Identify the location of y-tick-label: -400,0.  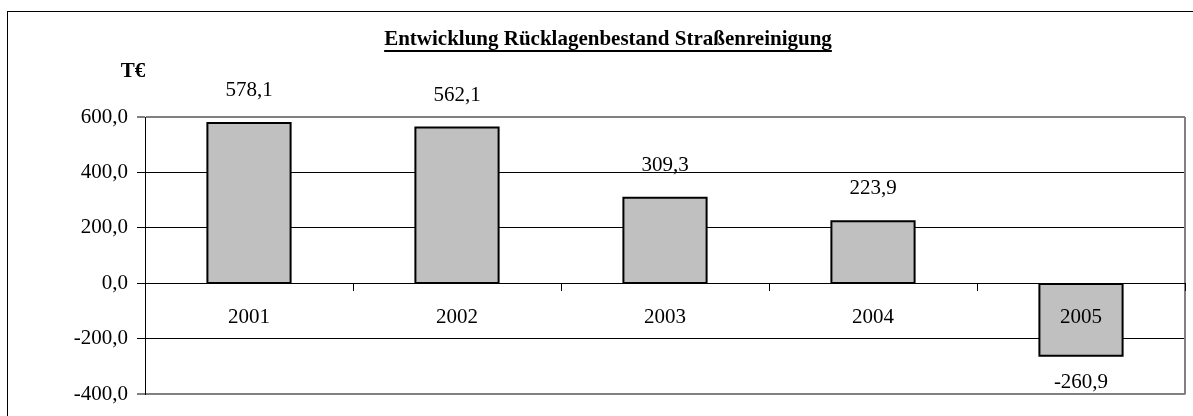
(100, 392).